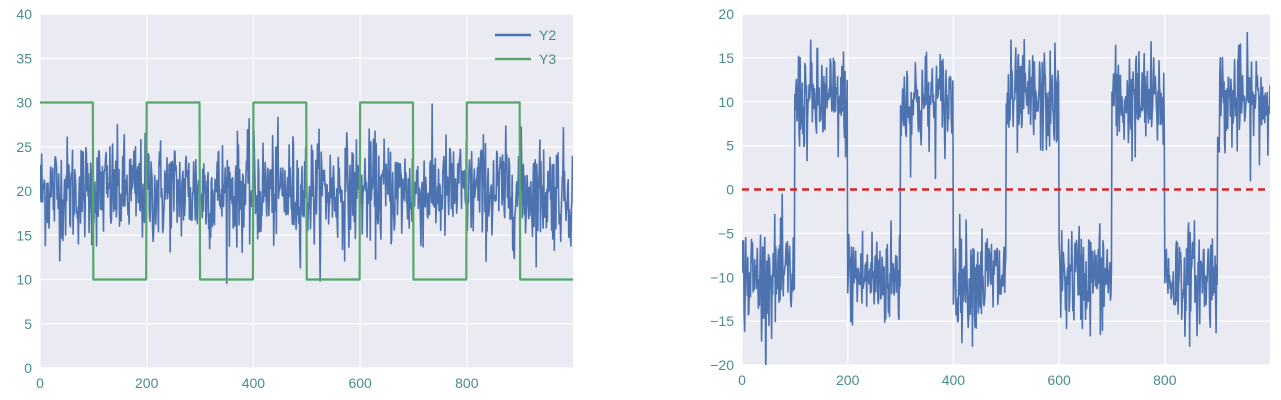 This screenshot has width=1281, height=400. I want to click on y-tick-label: −5, so click(726, 233).